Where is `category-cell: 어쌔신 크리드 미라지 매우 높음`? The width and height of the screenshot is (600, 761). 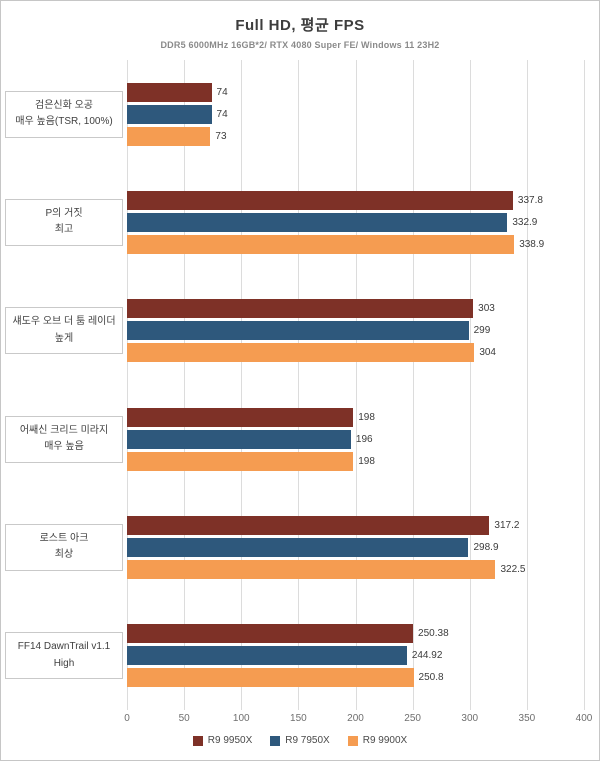
category-cell: 어쌔신 크리드 미라지 매우 높음 is located at coordinates (64, 439).